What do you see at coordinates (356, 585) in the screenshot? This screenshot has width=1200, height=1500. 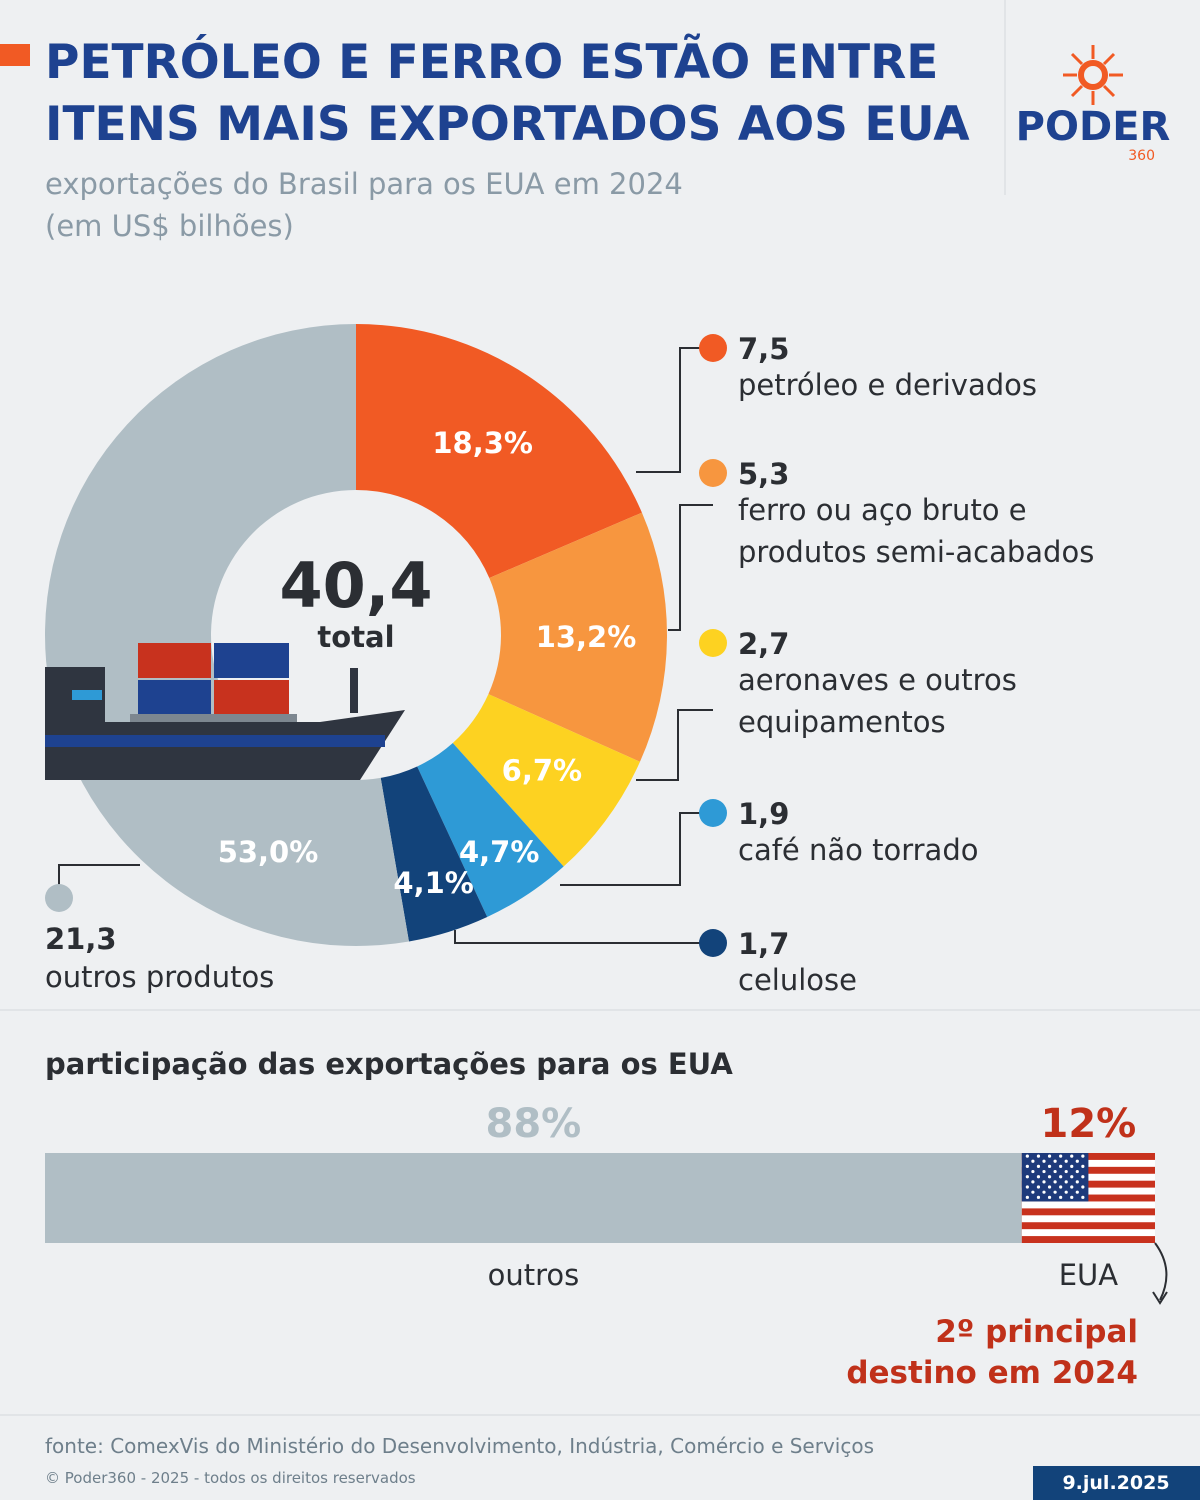 I see `total-value: 40,4` at bounding box center [356, 585].